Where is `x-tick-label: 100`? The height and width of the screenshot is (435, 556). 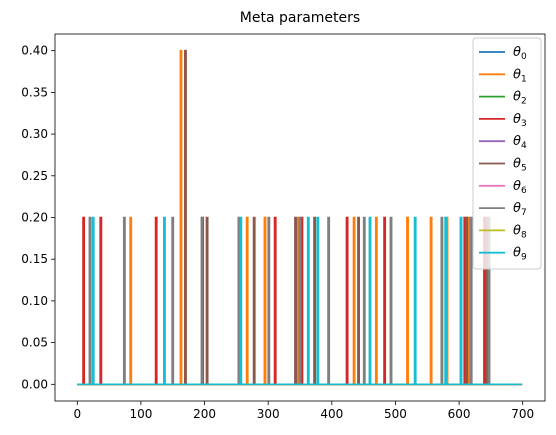
x-tick-label: 100 is located at coordinates (140, 414).